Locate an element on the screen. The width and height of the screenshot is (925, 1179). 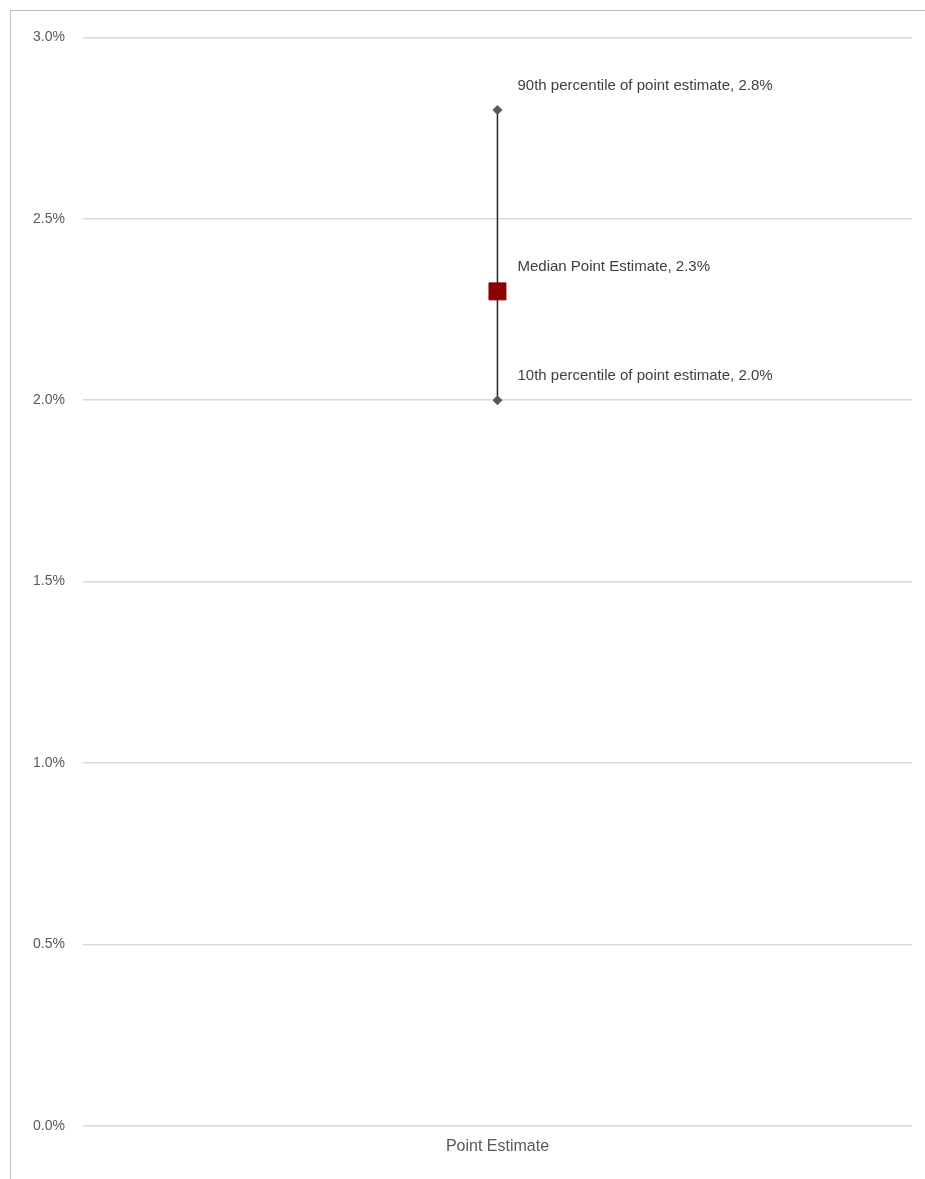
y-tick-label: 1.0% is located at coordinates (48, 761).